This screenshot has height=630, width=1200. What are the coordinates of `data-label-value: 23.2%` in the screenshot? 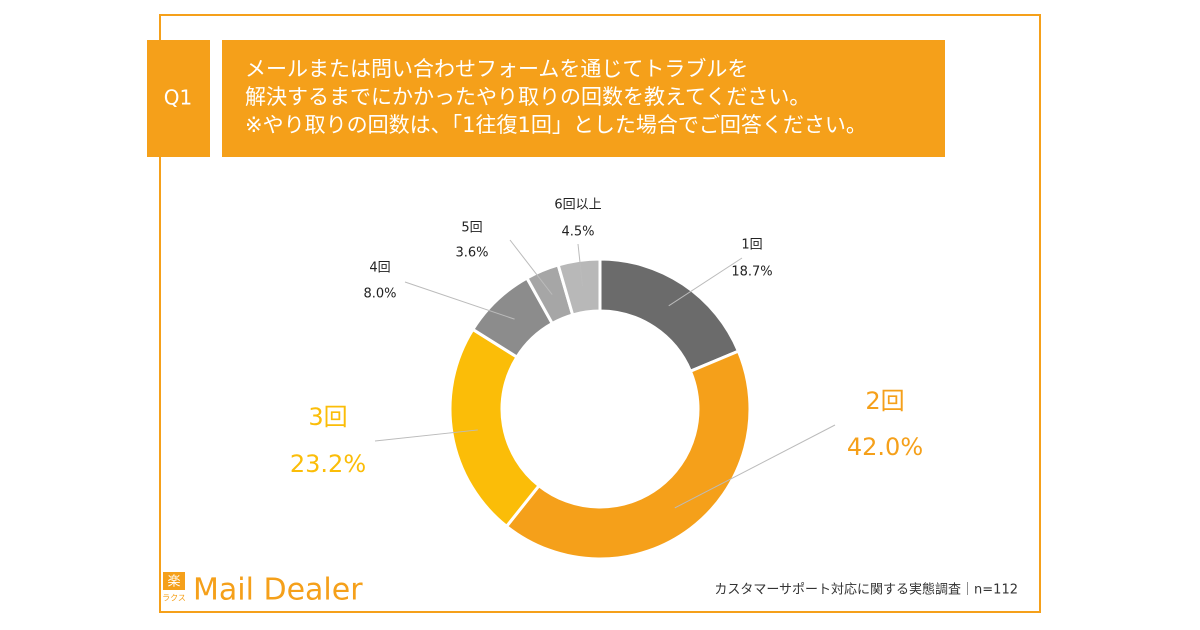 It's located at (328, 464).